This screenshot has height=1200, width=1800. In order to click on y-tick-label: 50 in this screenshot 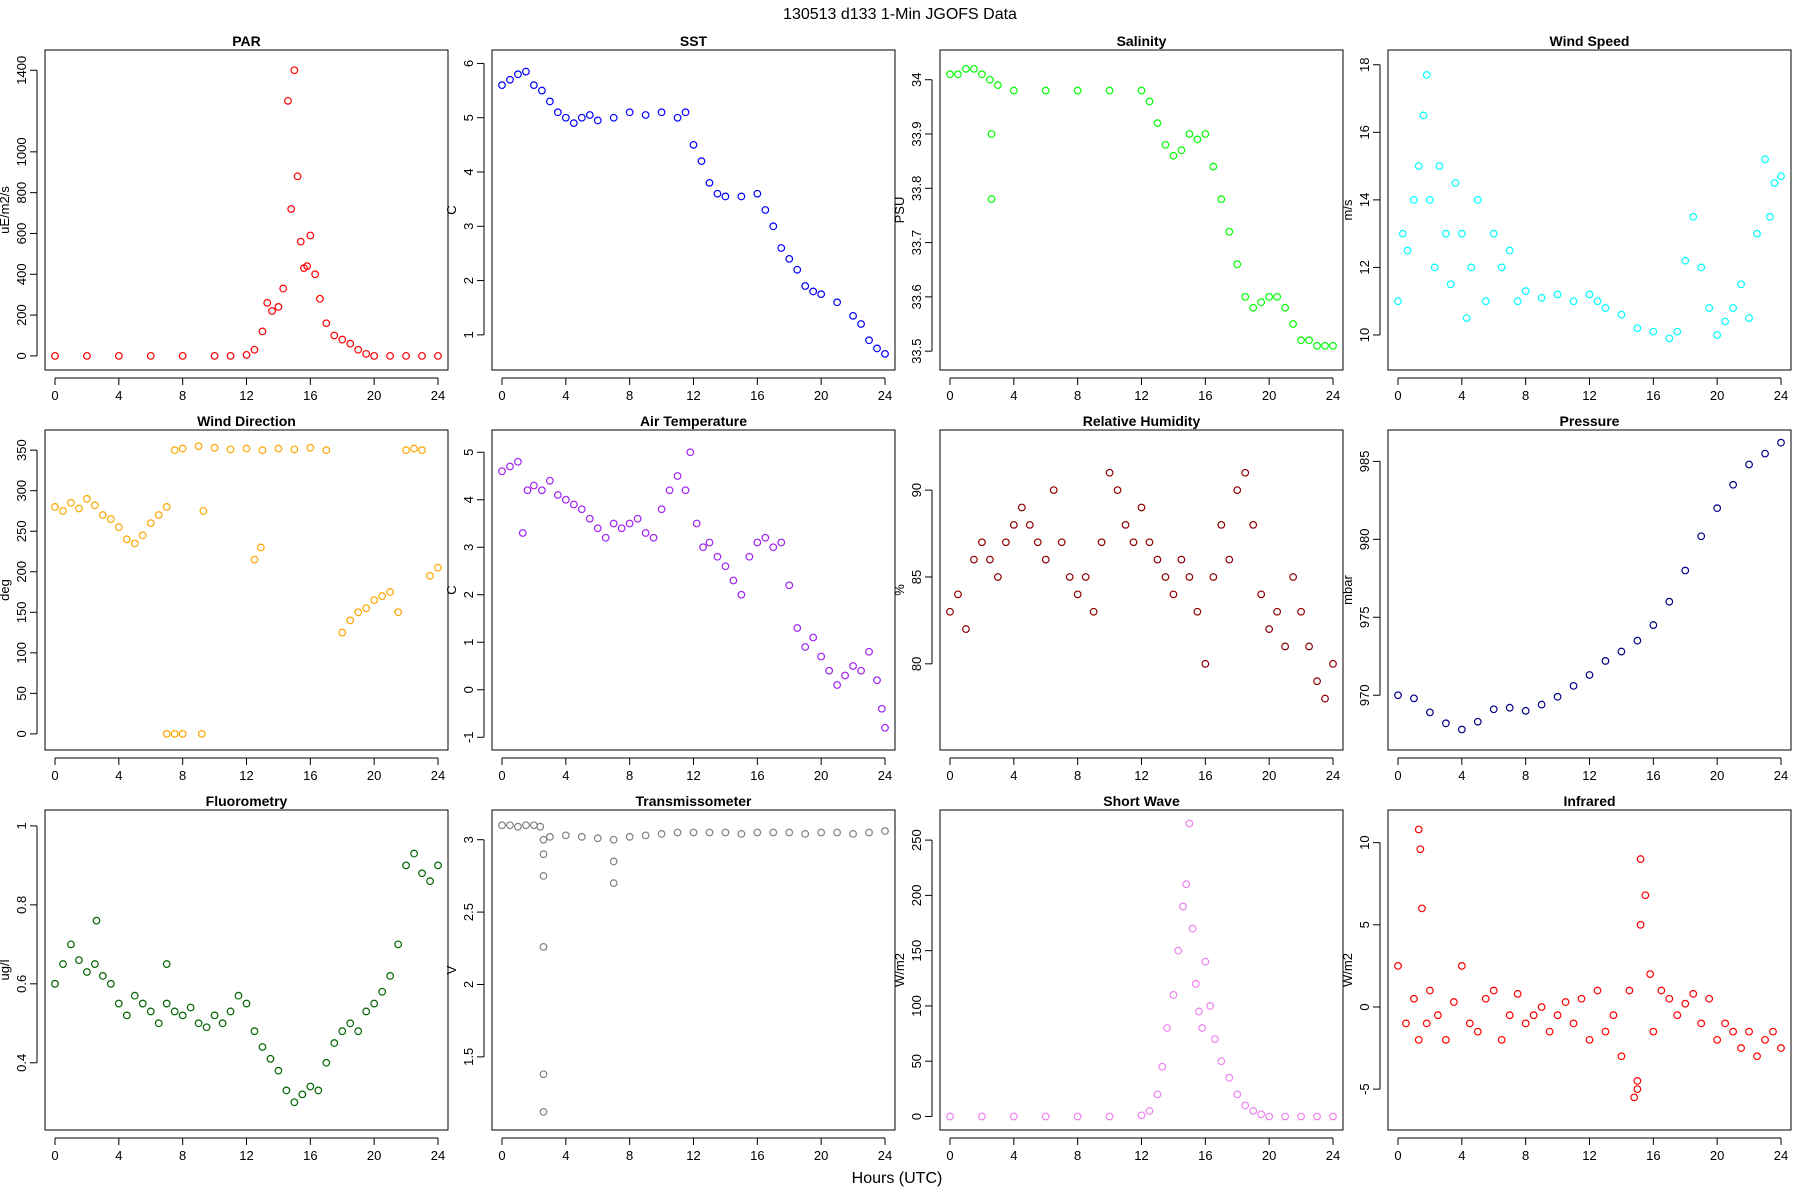, I will do `click(21, 693)`.